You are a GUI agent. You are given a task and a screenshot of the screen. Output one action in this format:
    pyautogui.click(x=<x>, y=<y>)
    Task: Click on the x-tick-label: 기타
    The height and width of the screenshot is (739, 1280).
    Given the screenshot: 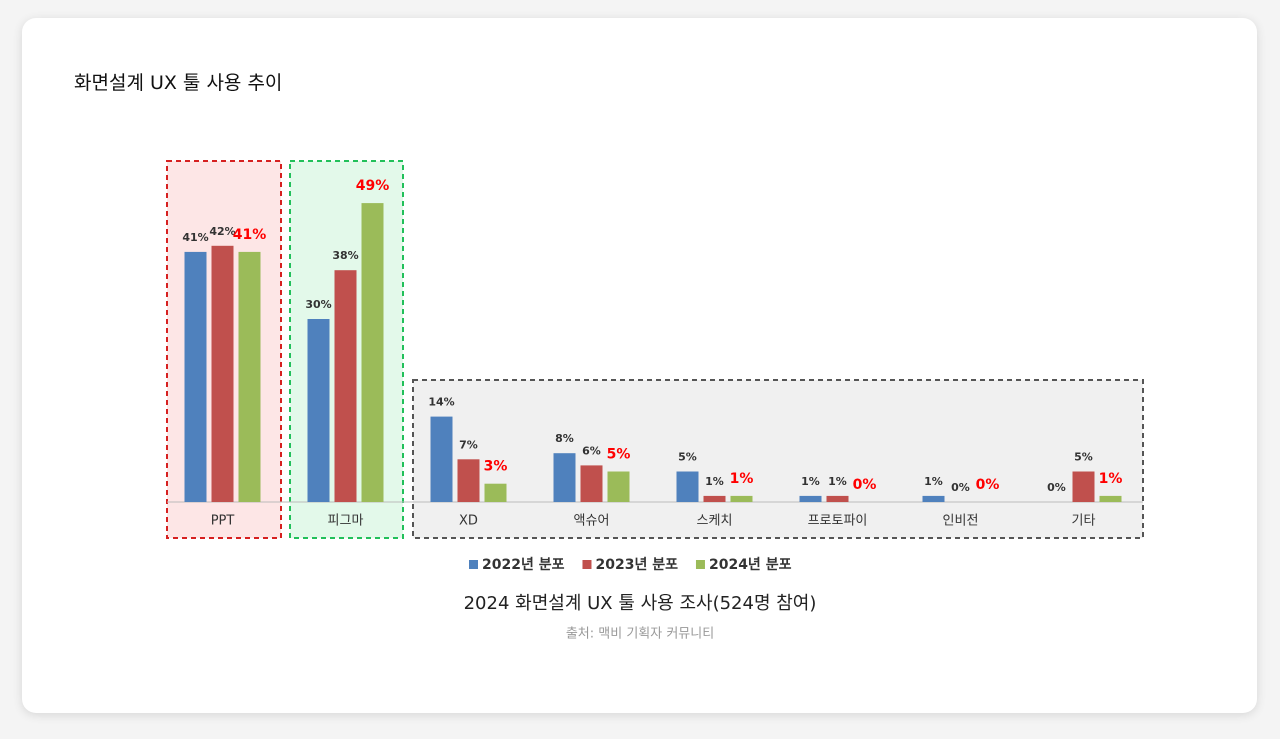 What is the action you would take?
    pyautogui.click(x=1084, y=521)
    